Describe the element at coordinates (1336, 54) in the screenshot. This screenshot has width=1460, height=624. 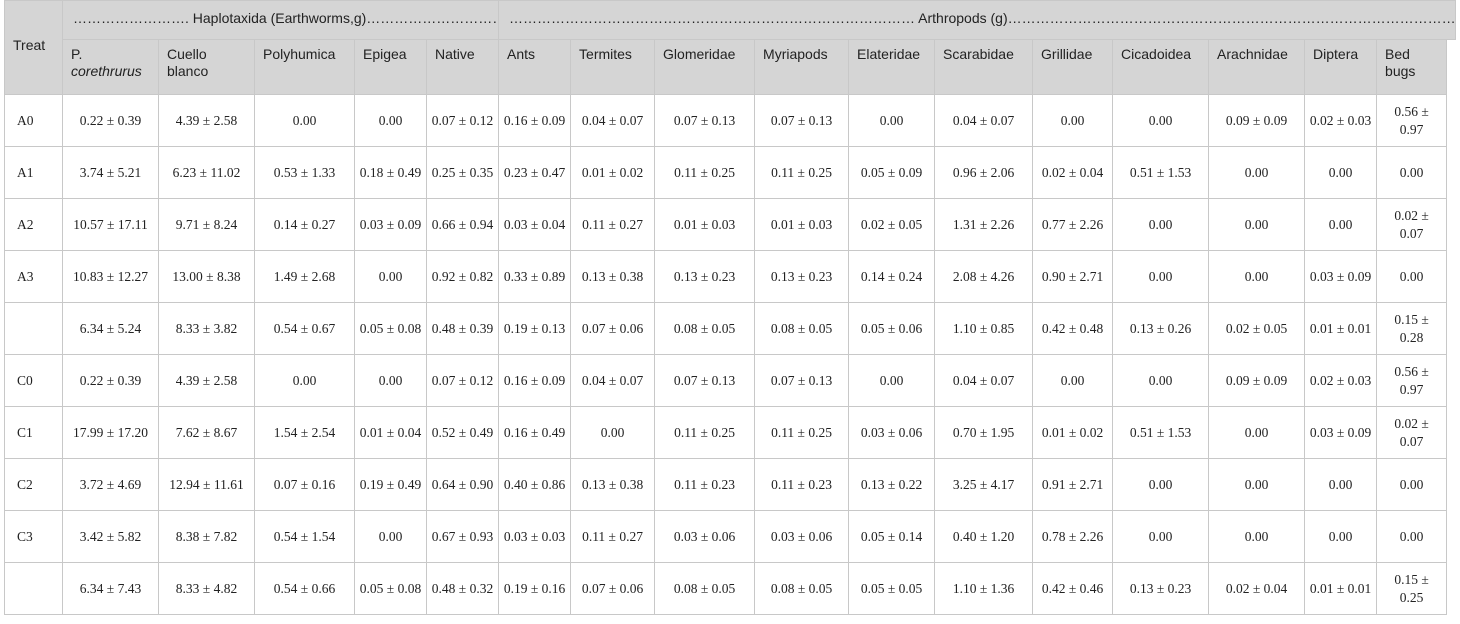
I see `column-header-label: Diptera` at that location.